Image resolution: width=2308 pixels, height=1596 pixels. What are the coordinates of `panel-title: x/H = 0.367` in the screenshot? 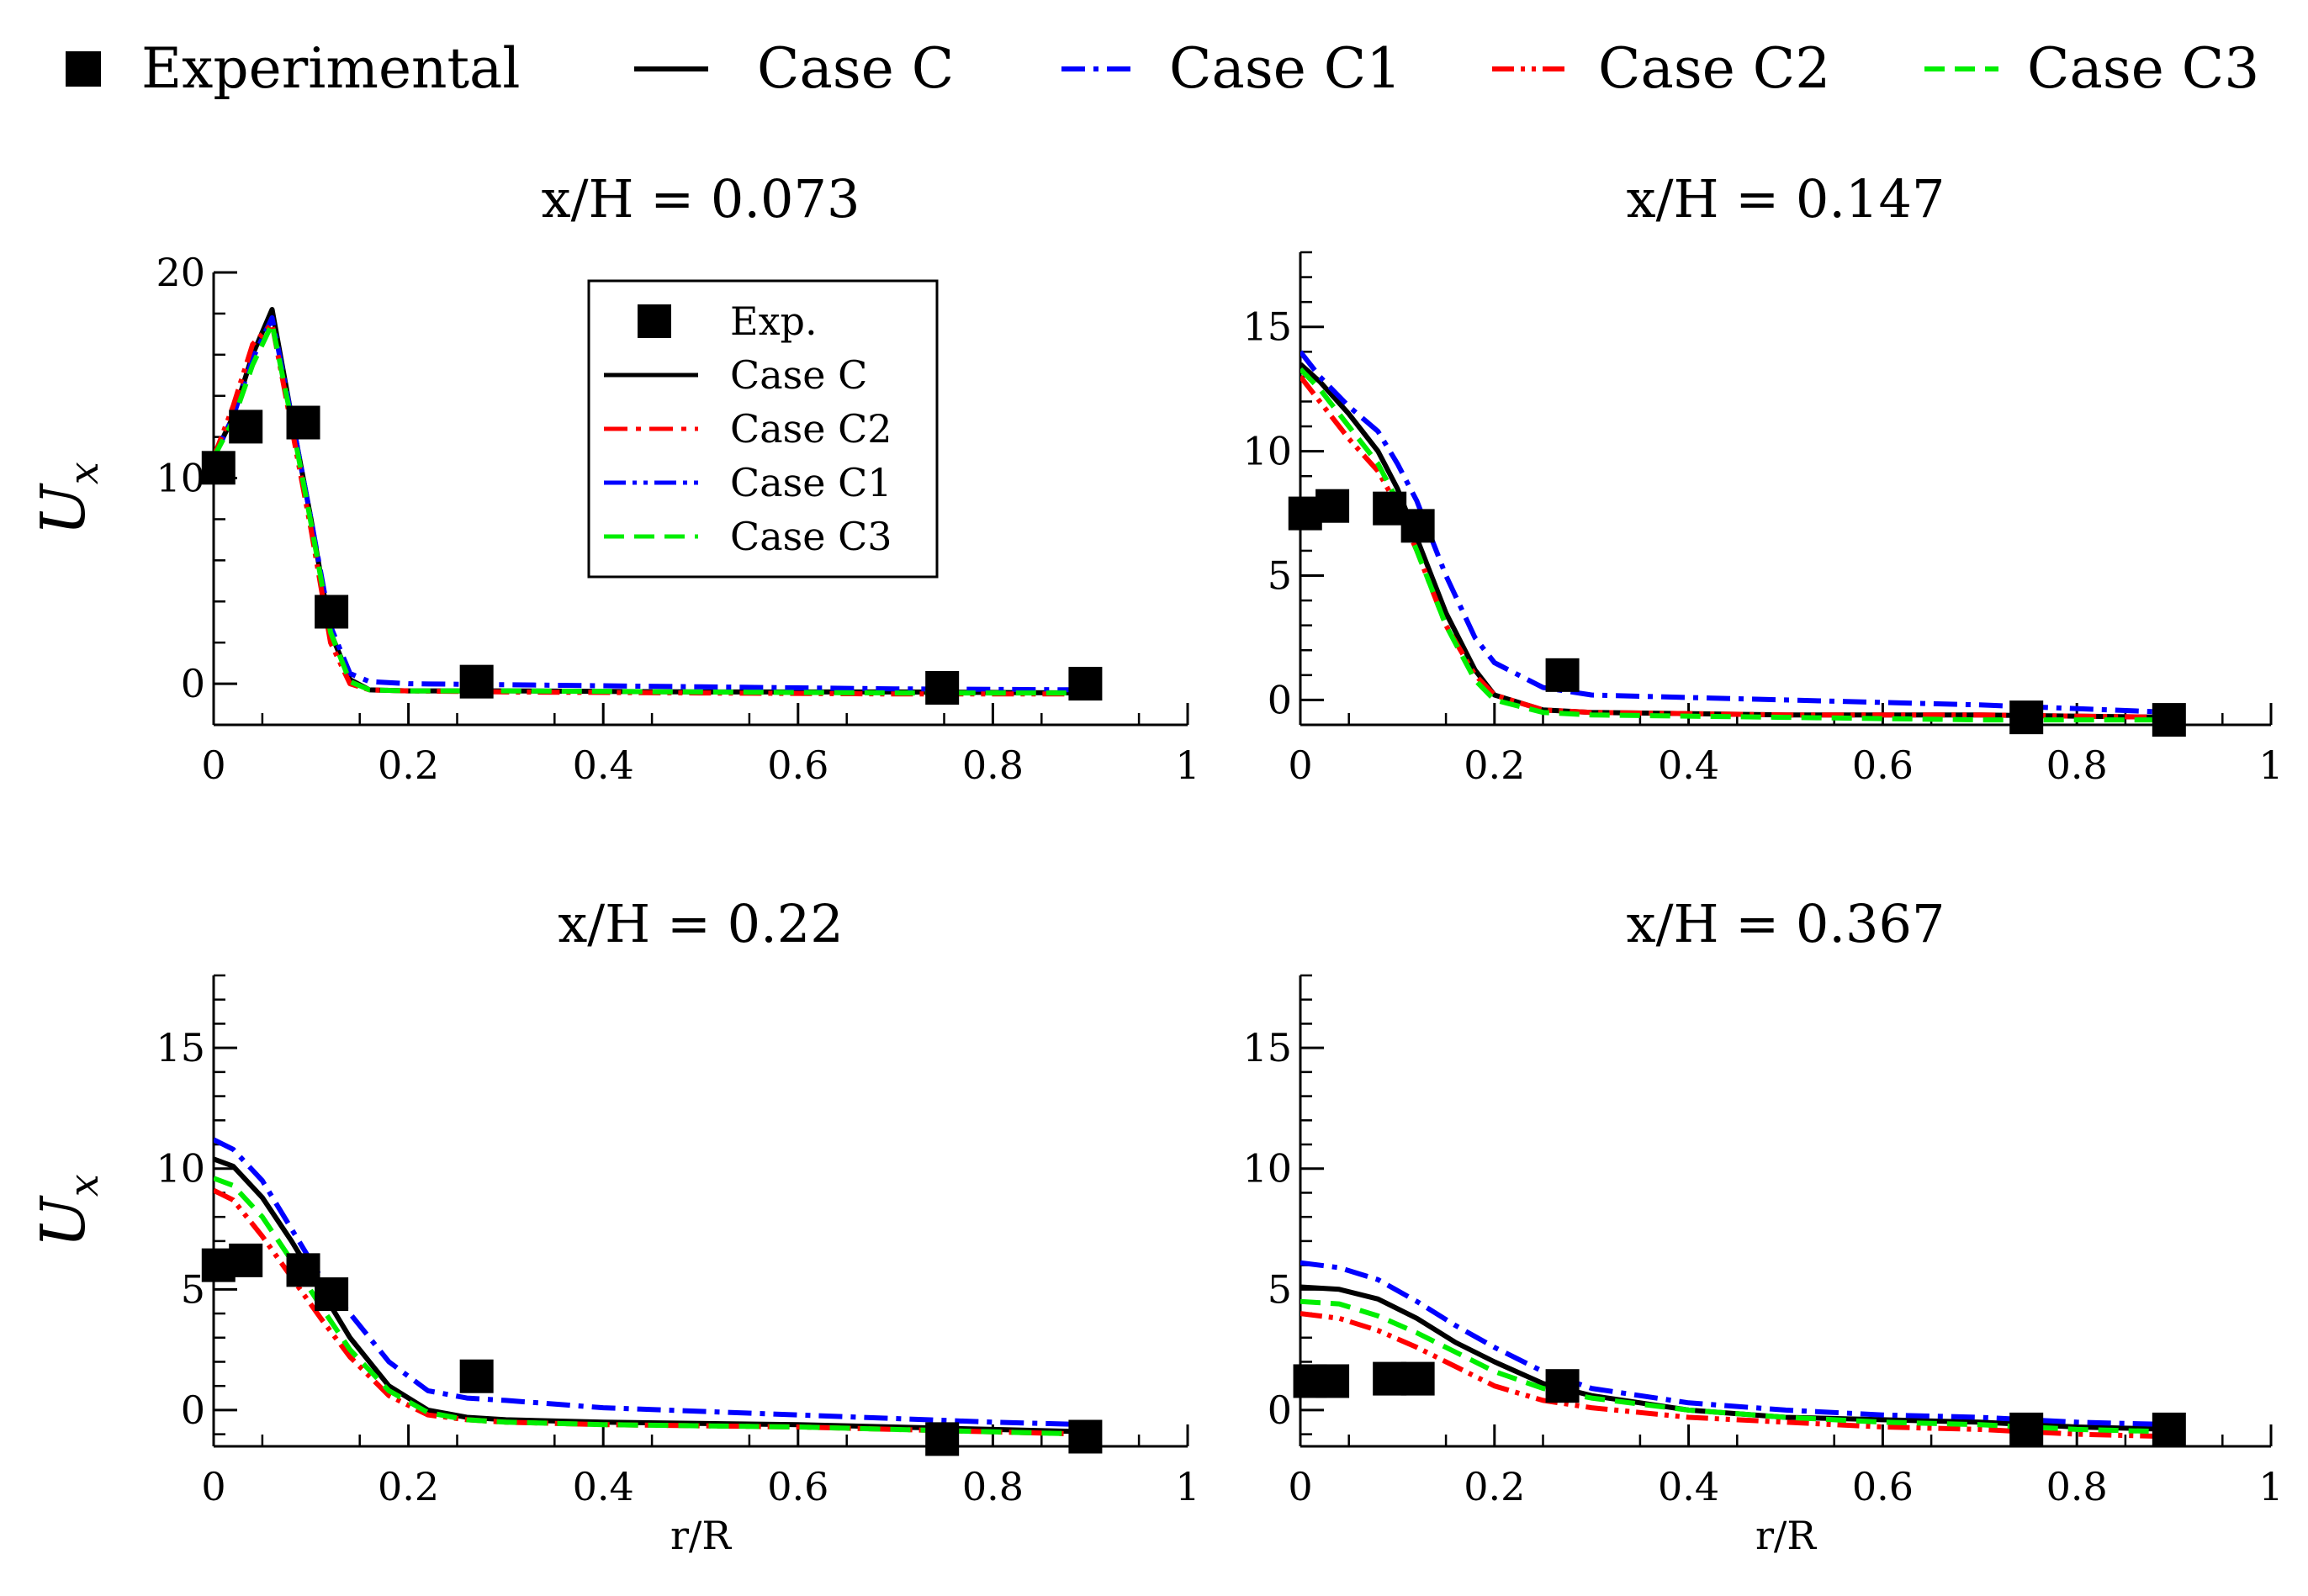 It's located at (1786, 923).